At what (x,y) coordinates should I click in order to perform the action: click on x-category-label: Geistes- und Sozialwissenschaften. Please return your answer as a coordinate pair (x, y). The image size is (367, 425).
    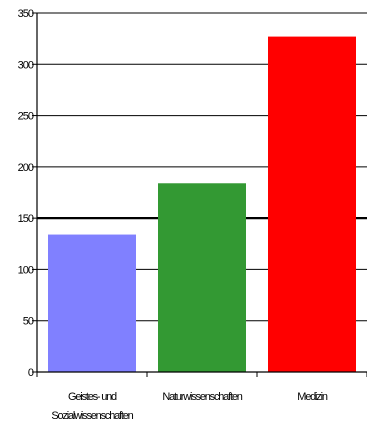
    Looking at the image, I should click on (92, 406).